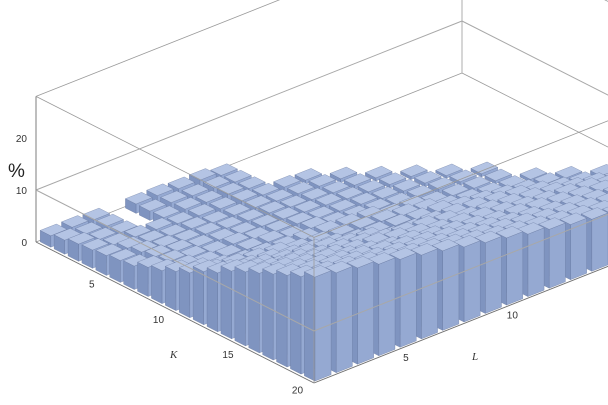 The height and width of the screenshot is (405, 608). What do you see at coordinates (228, 355) in the screenshot?
I see `k-tick-label: 15` at bounding box center [228, 355].